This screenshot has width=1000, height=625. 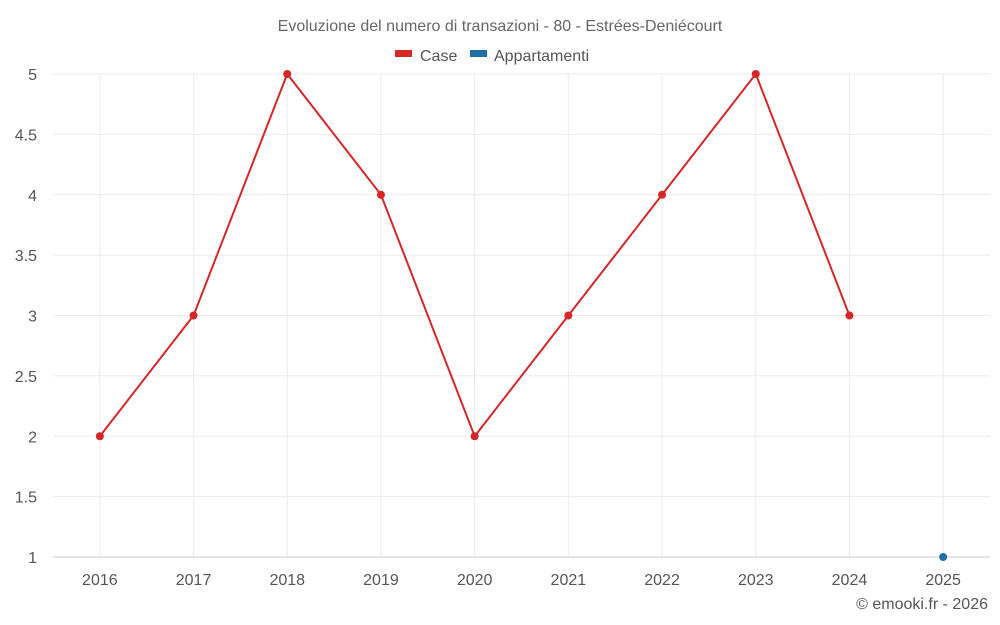 I want to click on x-tick-label: 2017, so click(x=194, y=580).